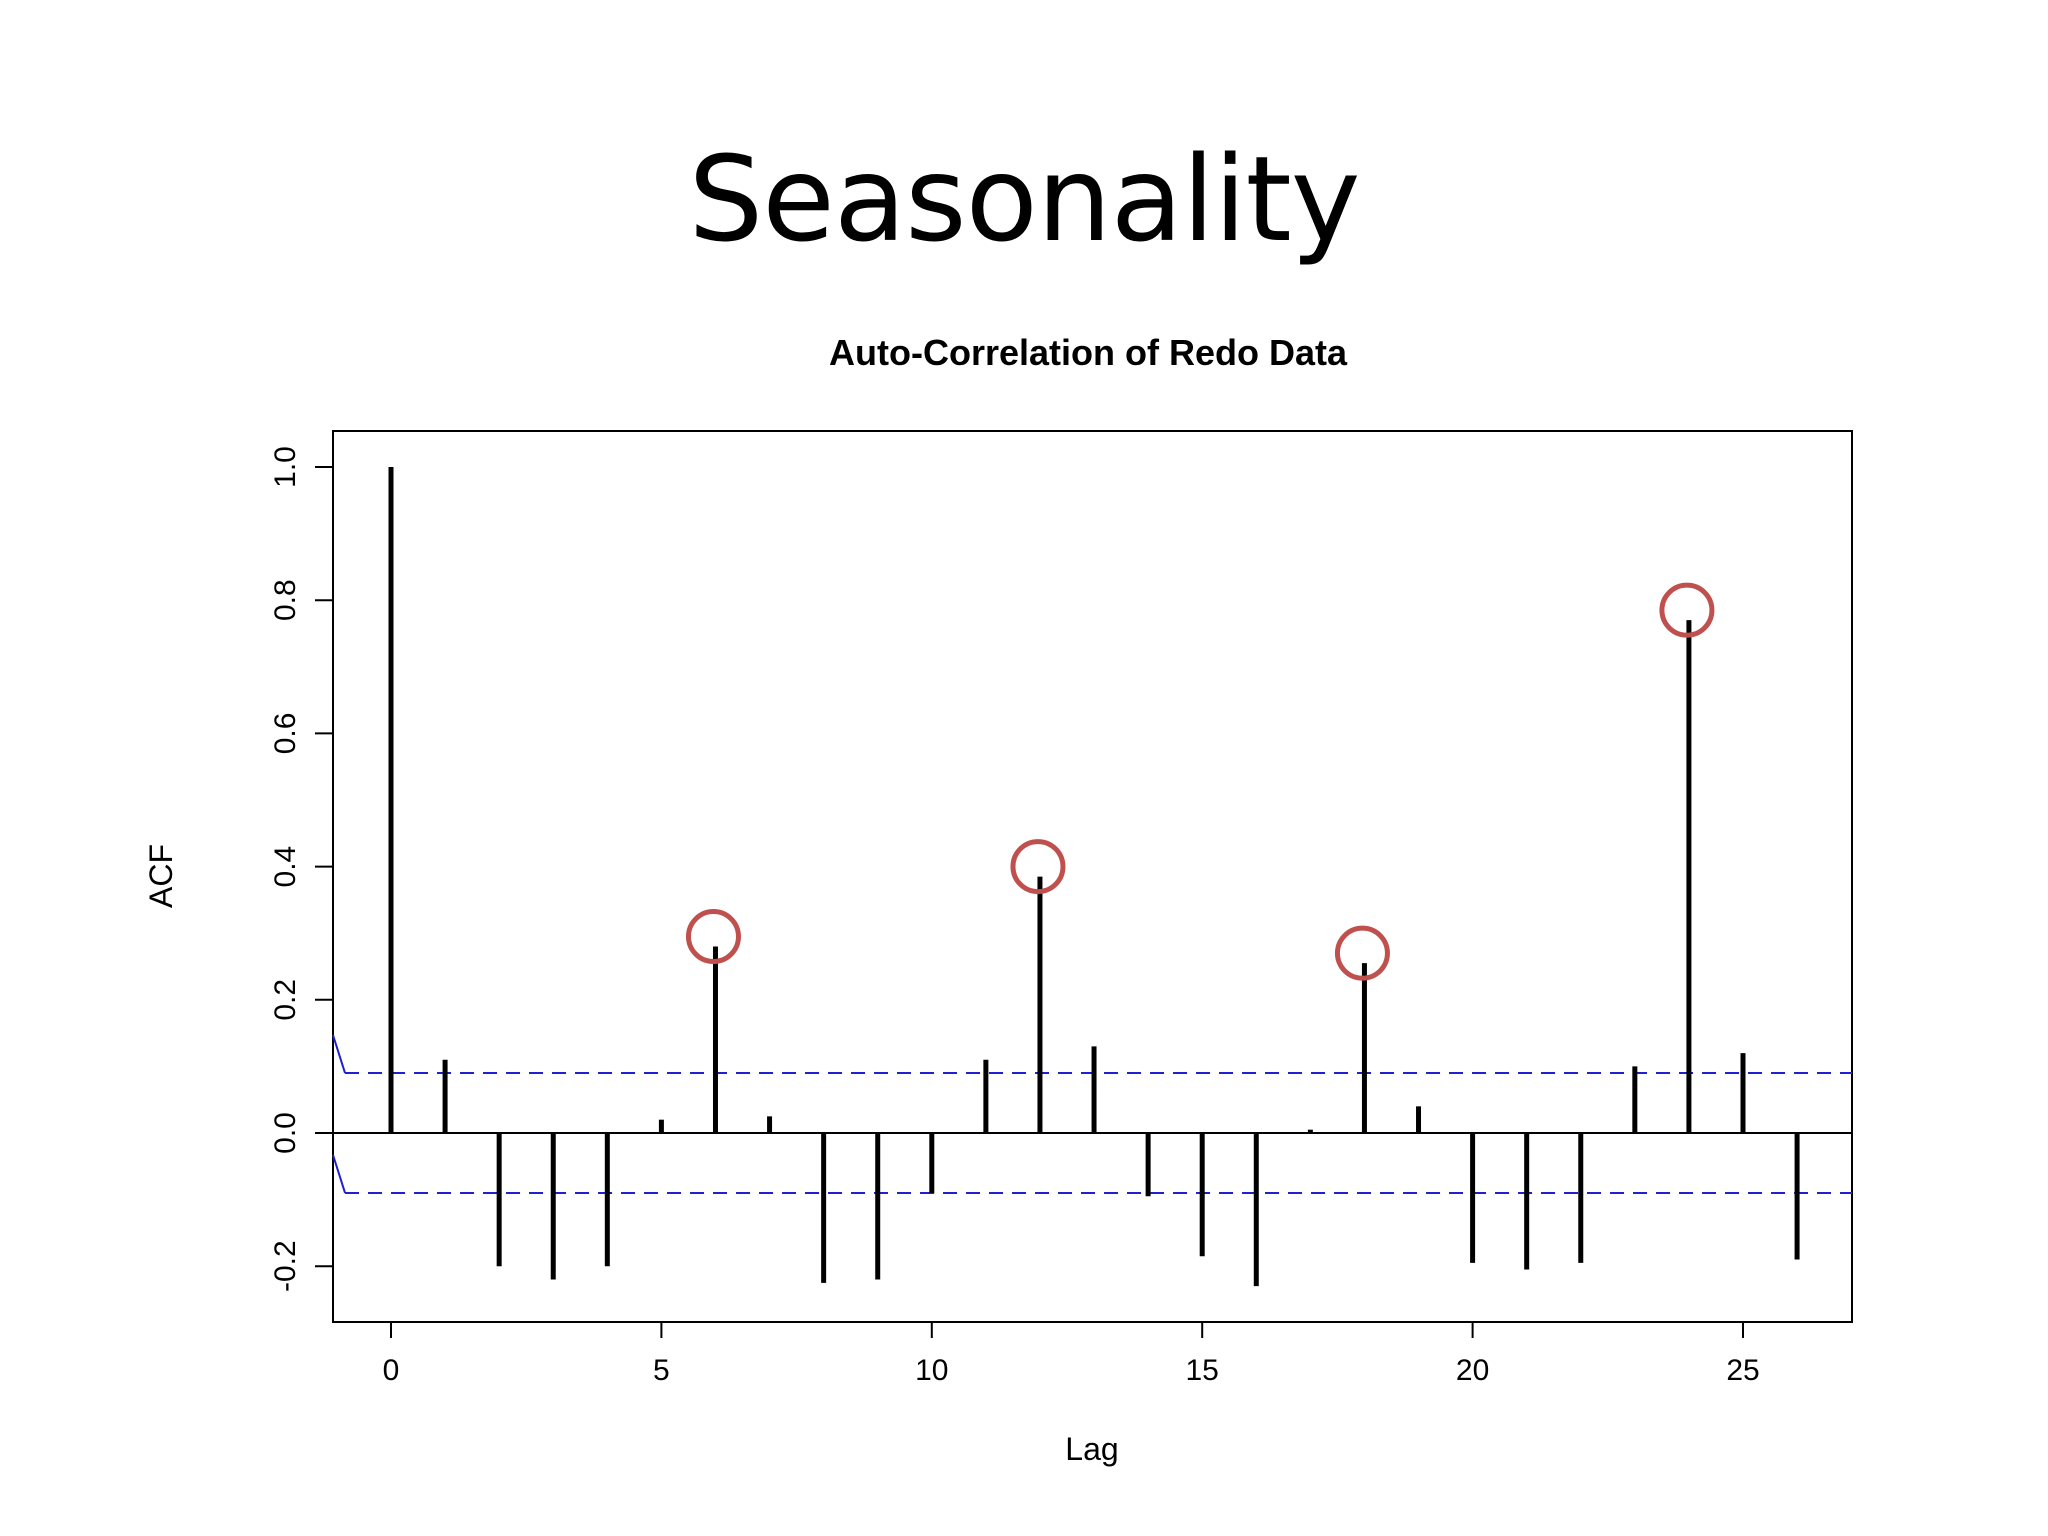 The image size is (2048, 1536). I want to click on chart-title: Auto-Correlation of Redo Data, so click(1088, 352).